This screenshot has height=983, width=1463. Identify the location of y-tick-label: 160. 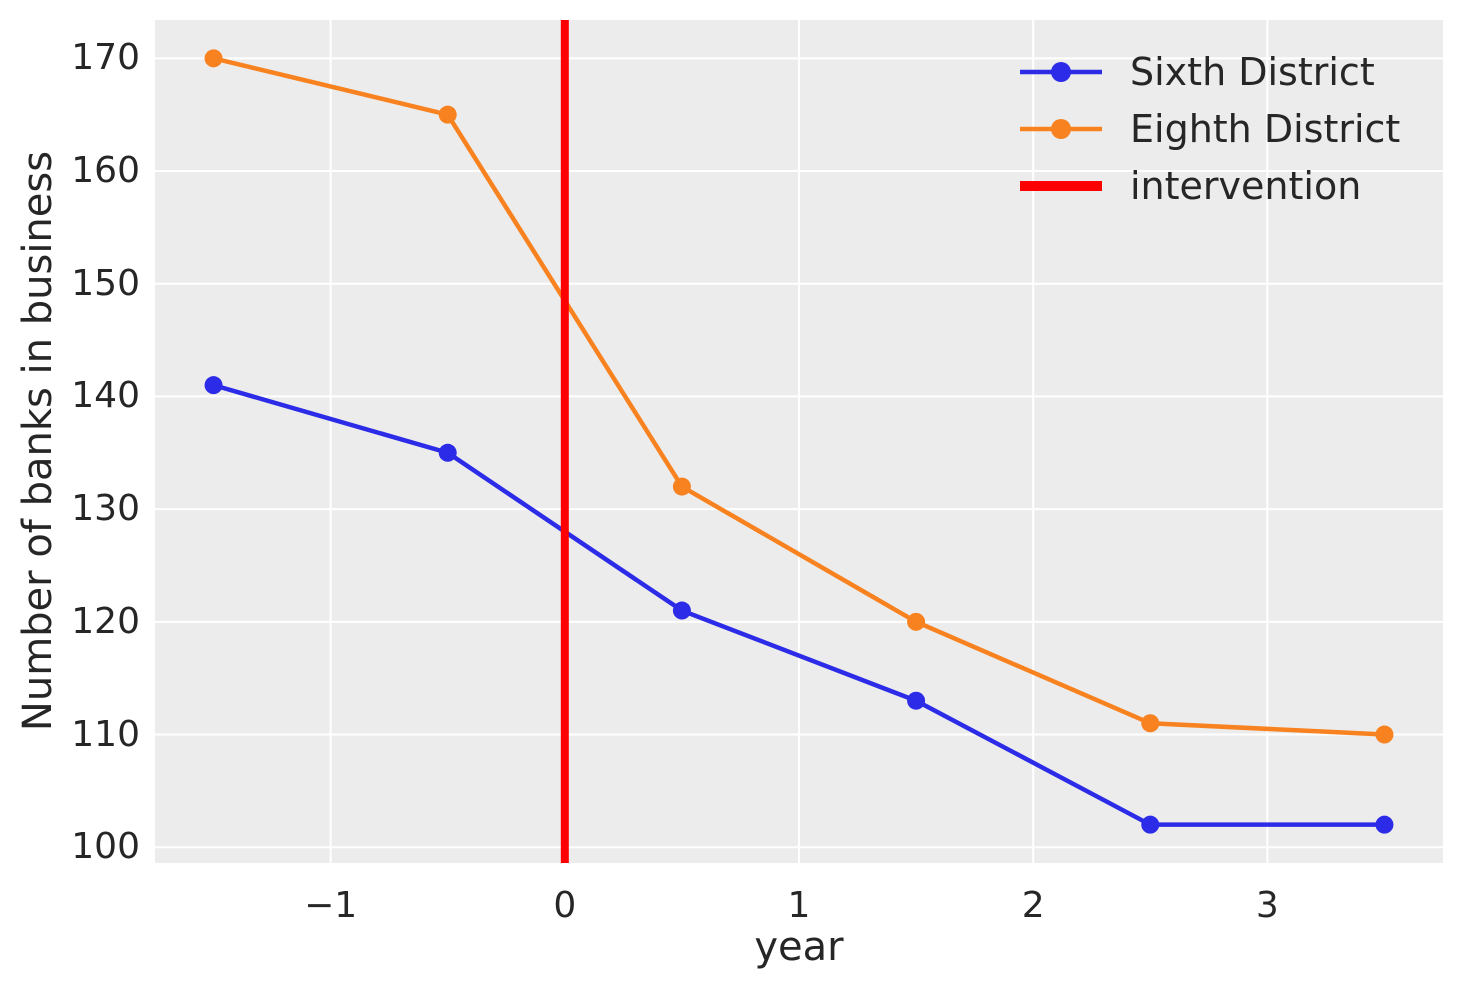
(105, 171).